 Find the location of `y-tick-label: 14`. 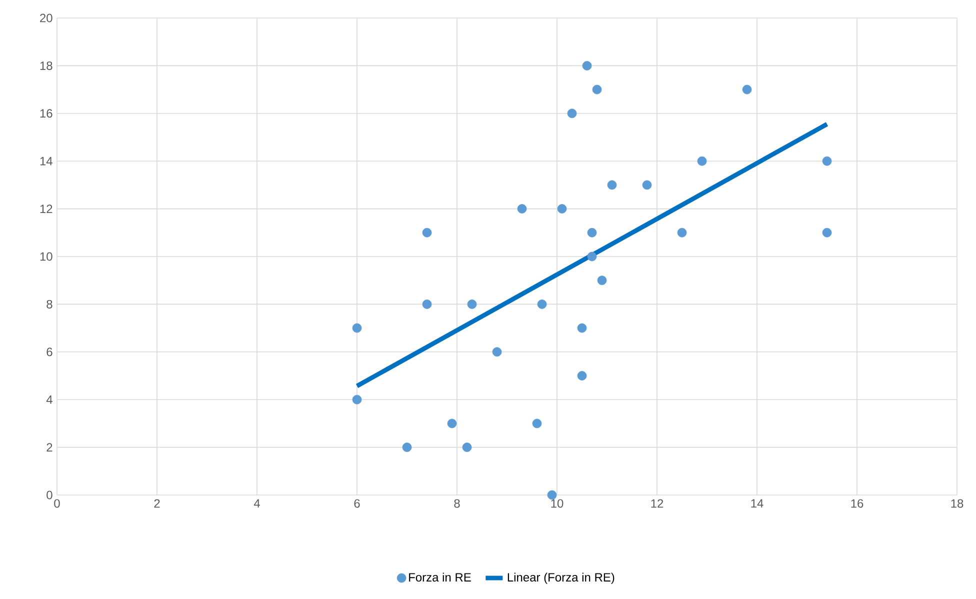

y-tick-label: 14 is located at coordinates (46, 161).